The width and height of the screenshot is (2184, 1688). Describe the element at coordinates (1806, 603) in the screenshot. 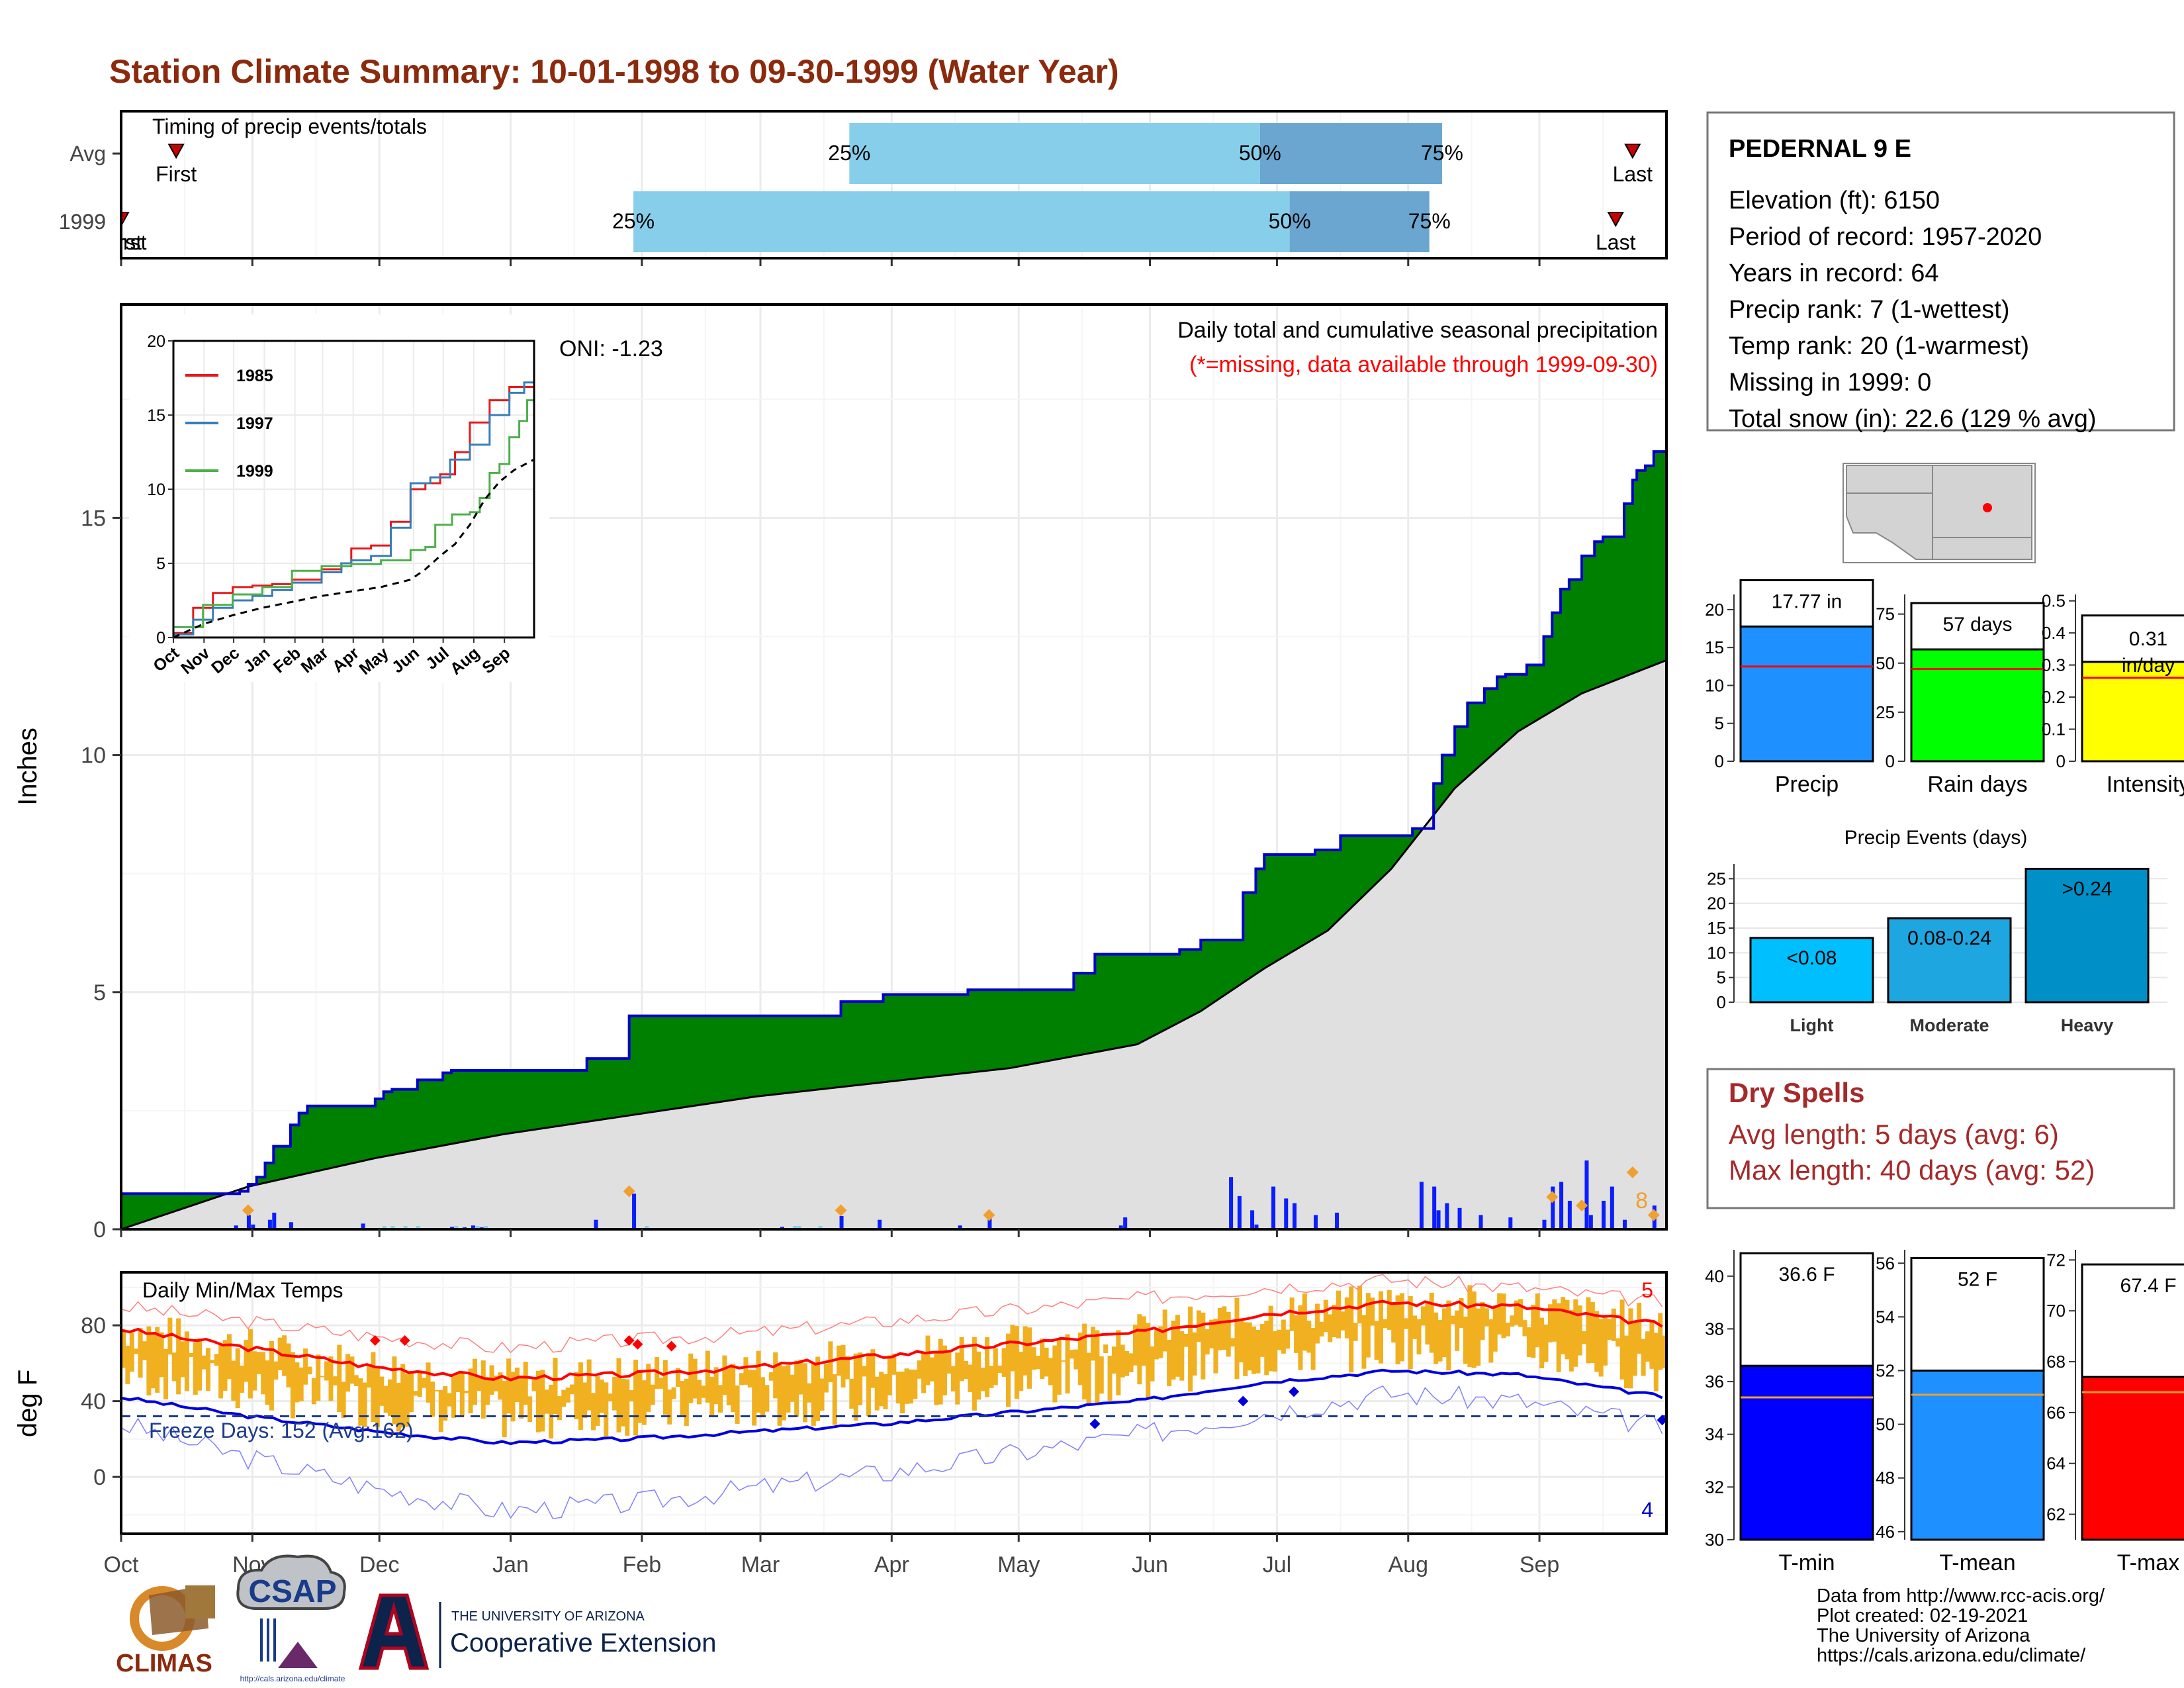

I see `summary-value-box` at that location.